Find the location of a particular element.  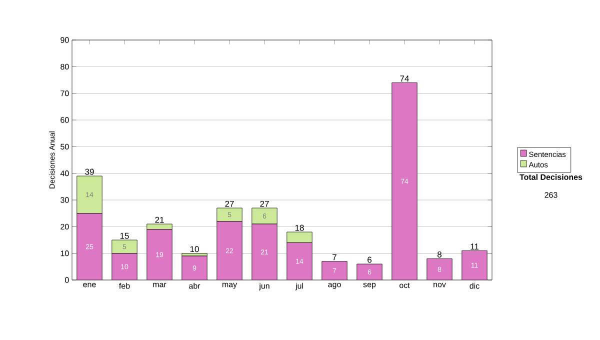

total-label: 15 is located at coordinates (124, 235).